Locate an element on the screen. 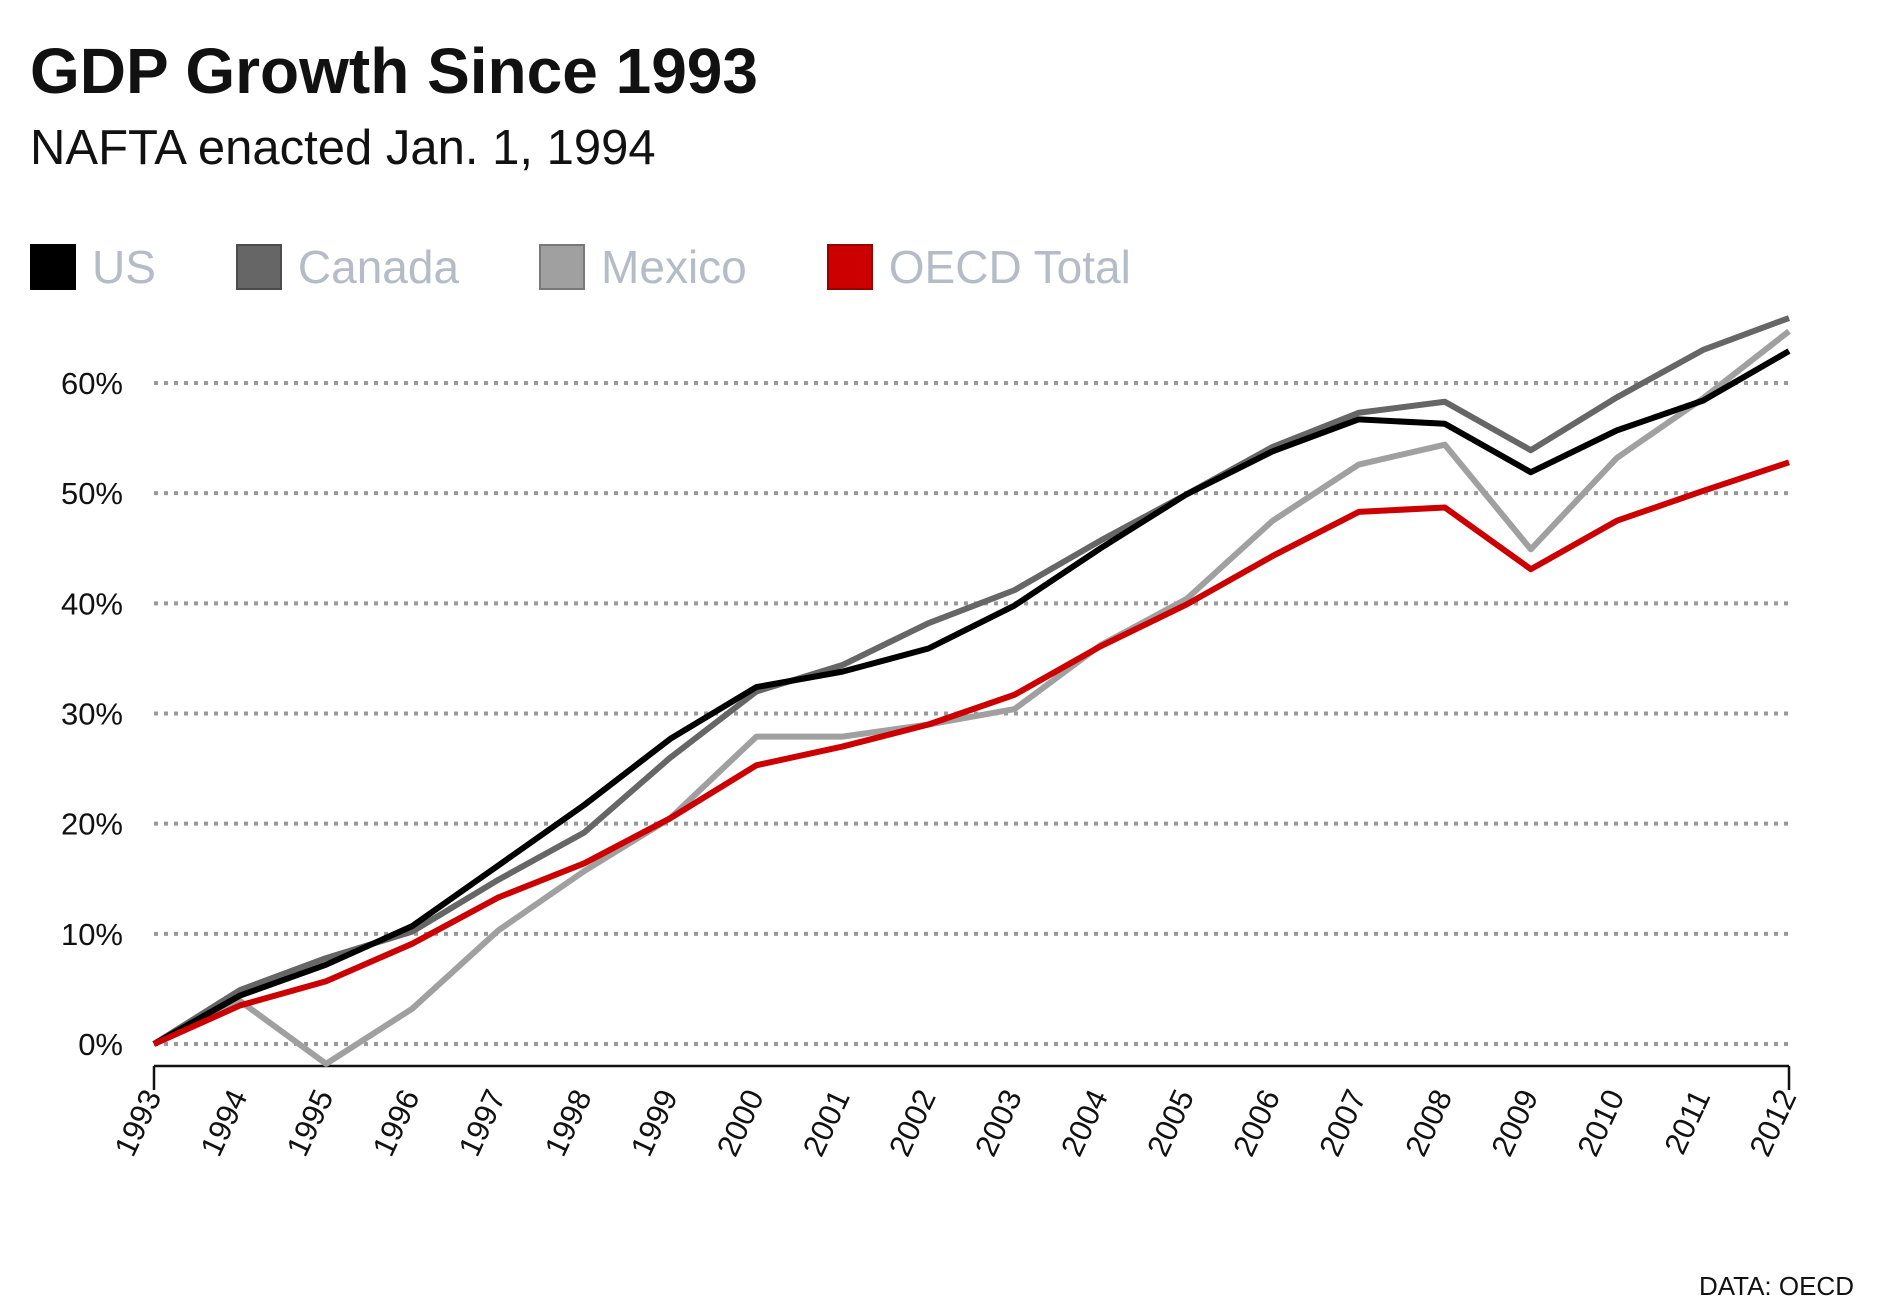 The height and width of the screenshot is (1308, 1880). legend-label: US is located at coordinates (124, 267).